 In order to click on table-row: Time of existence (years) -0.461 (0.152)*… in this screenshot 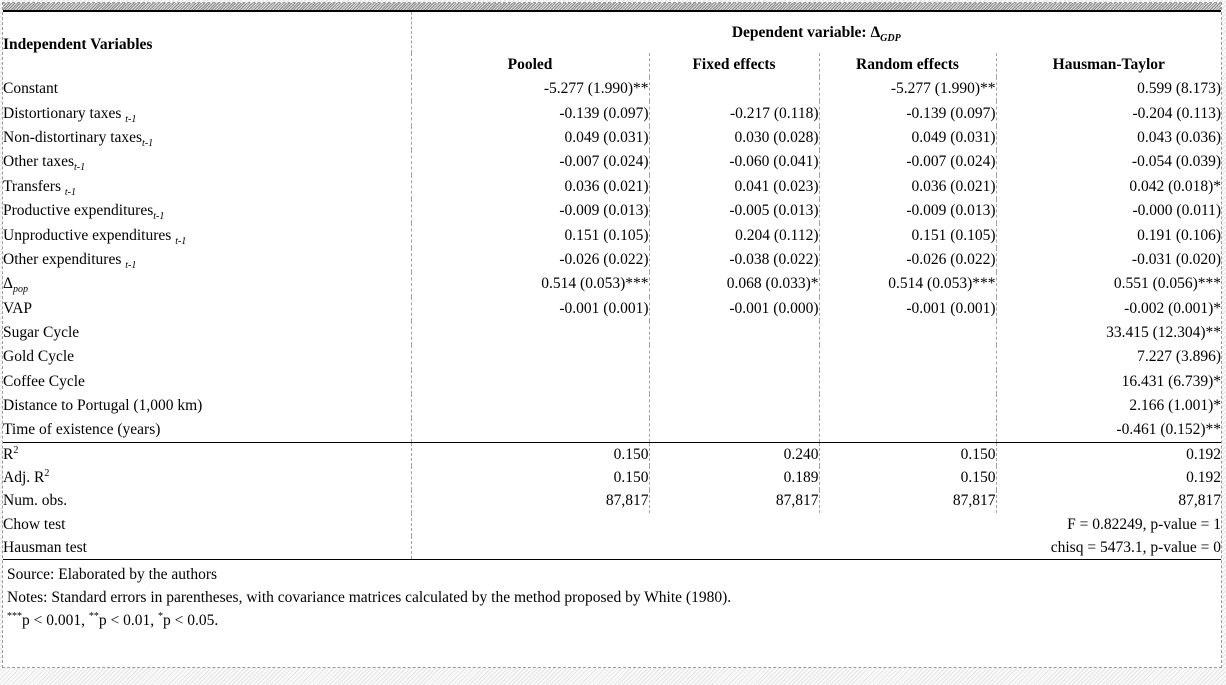, I will do `click(612, 430)`.